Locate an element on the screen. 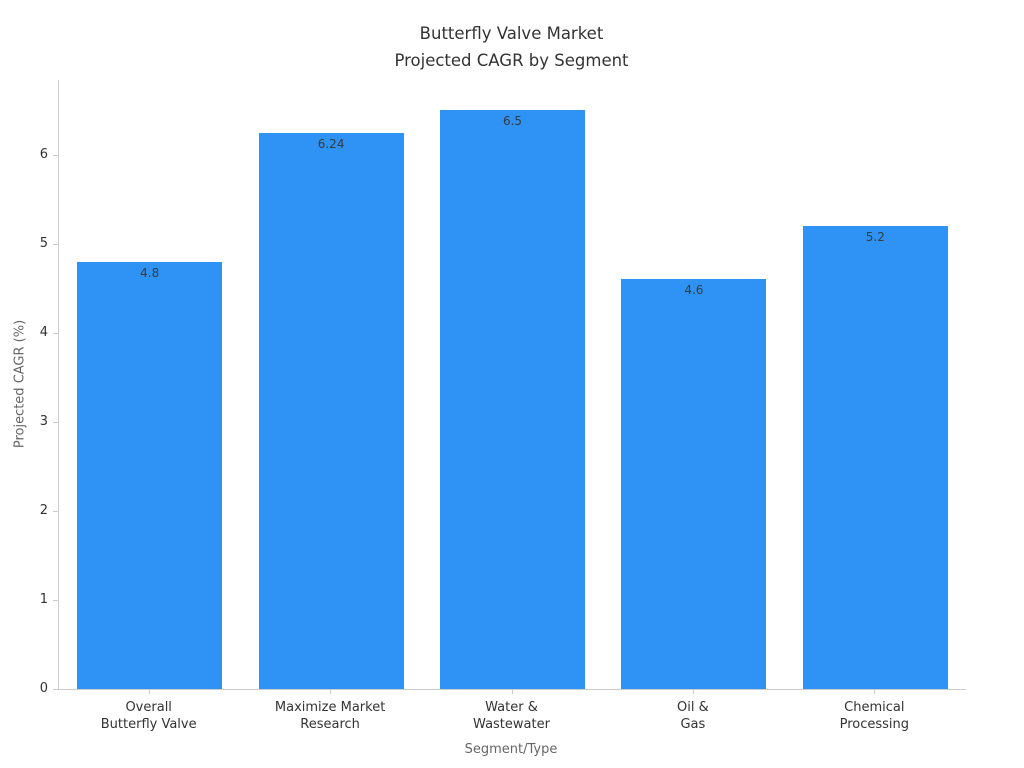 This screenshot has width=1024, height=768. y-tick-label-1: 1 is located at coordinates (43, 599).